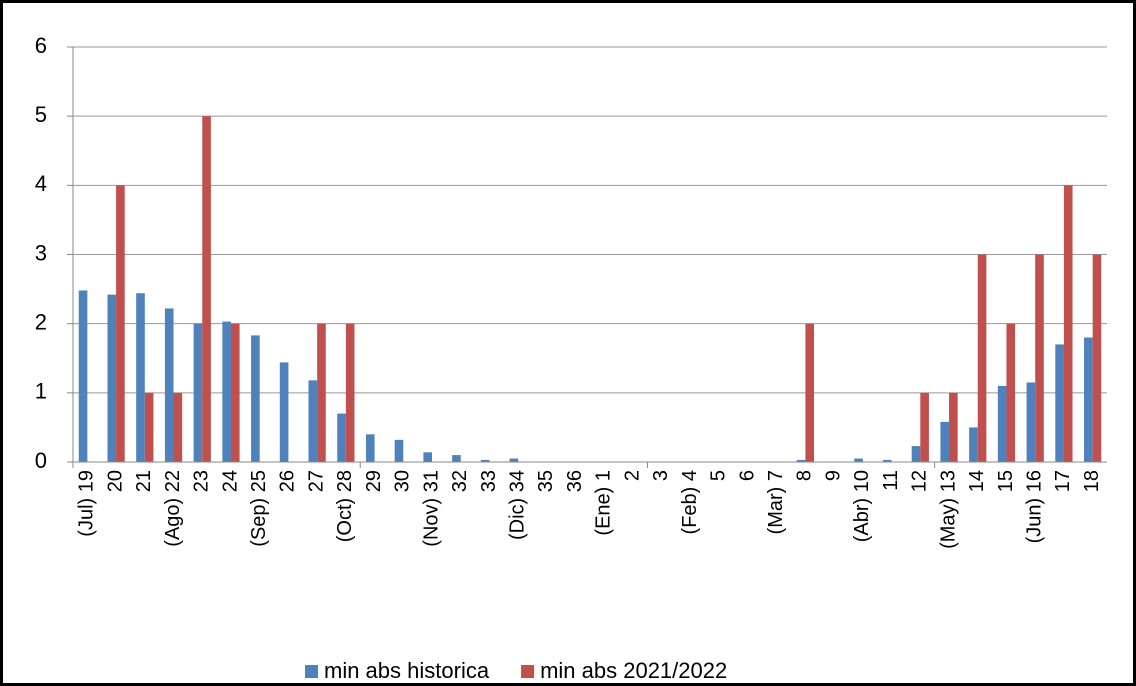 This screenshot has width=1136, height=686. I want to click on x-tick-label: 3, so click(661, 475).